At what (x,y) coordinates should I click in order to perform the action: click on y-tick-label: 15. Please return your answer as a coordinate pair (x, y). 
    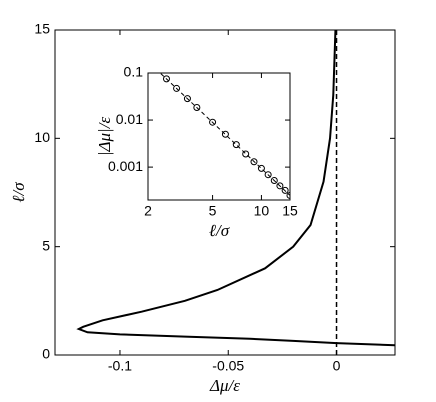
    Looking at the image, I should click on (42, 29).